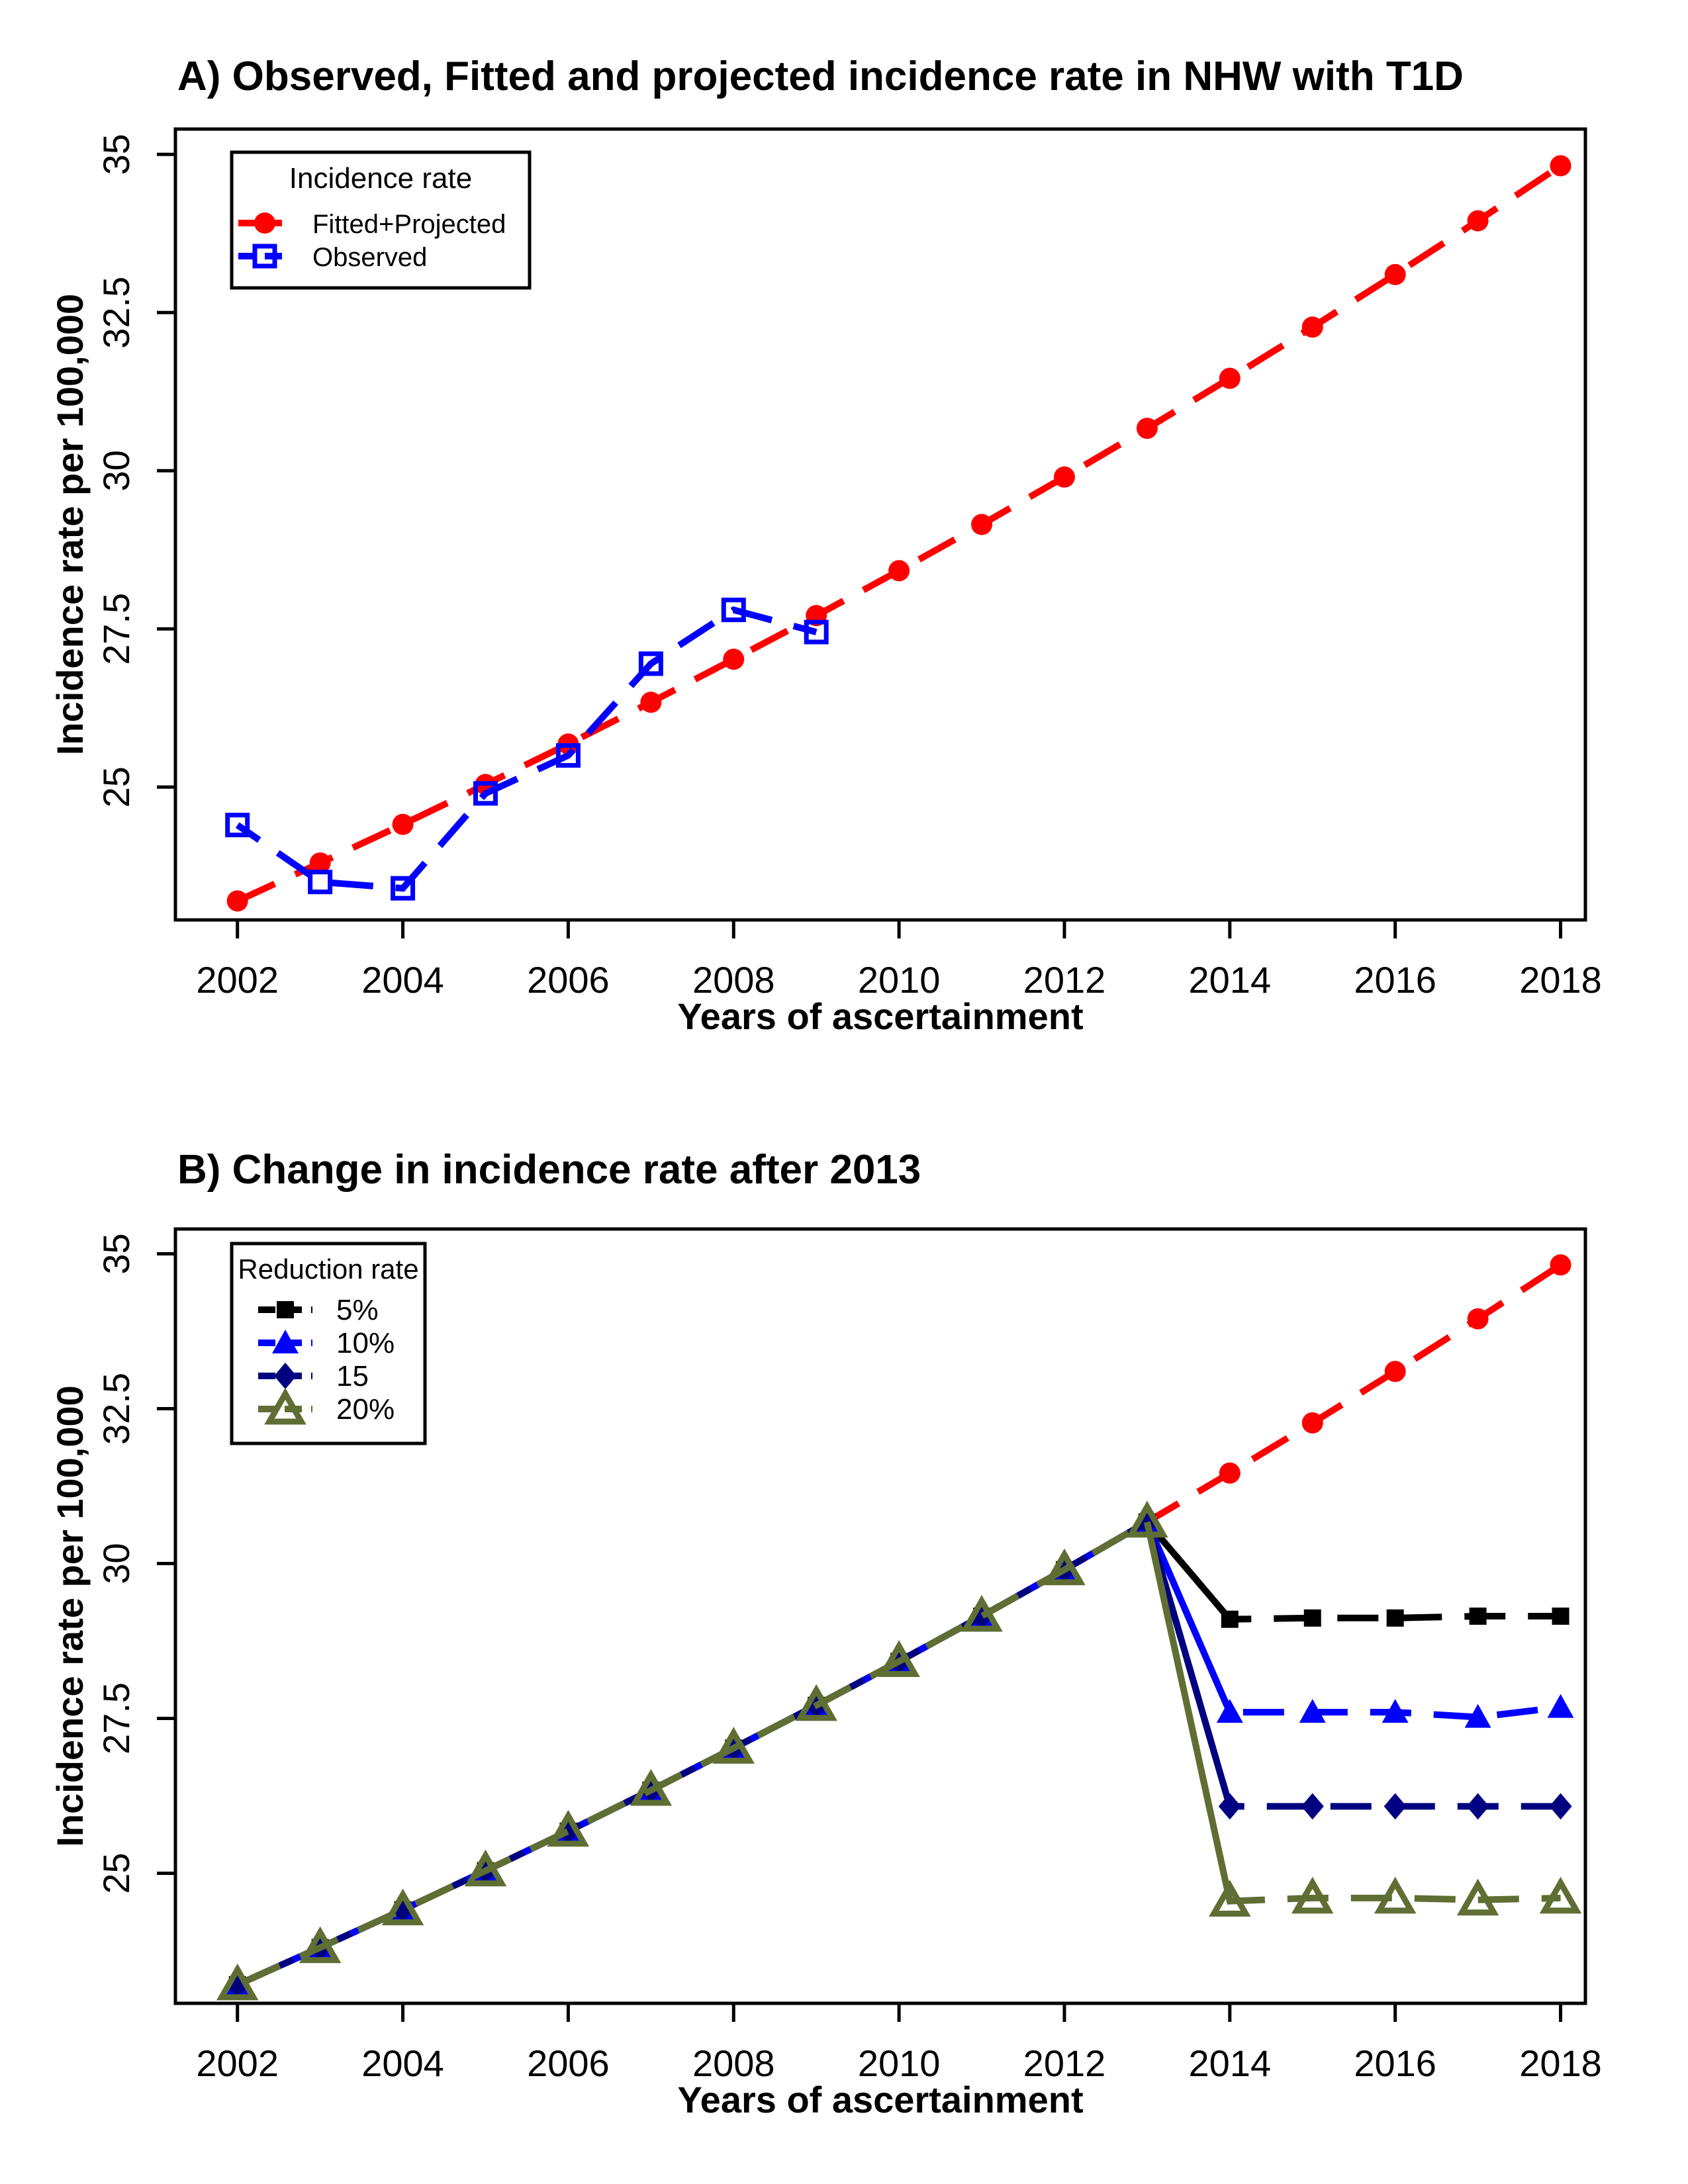 Image resolution: width=1688 pixels, height=2184 pixels. Describe the element at coordinates (357, 1310) in the screenshot. I see `legend-entry-label: 5%` at that location.